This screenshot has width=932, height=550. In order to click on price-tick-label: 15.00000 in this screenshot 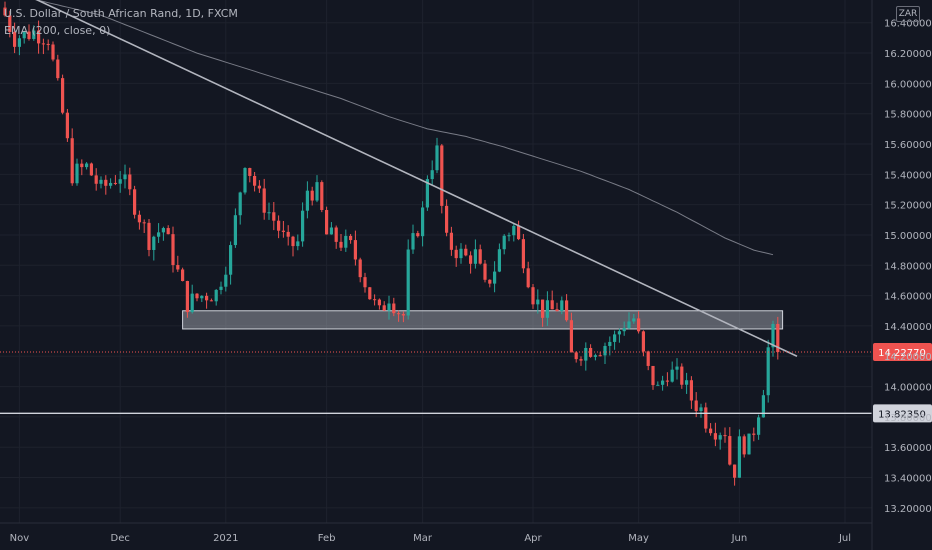, I will do `click(908, 236)`.